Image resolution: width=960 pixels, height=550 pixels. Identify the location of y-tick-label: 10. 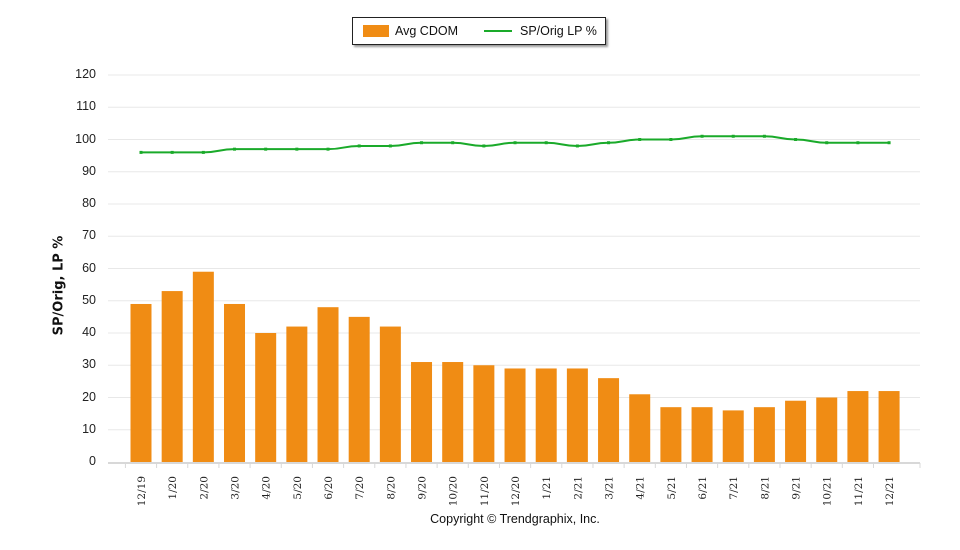
(89, 428).